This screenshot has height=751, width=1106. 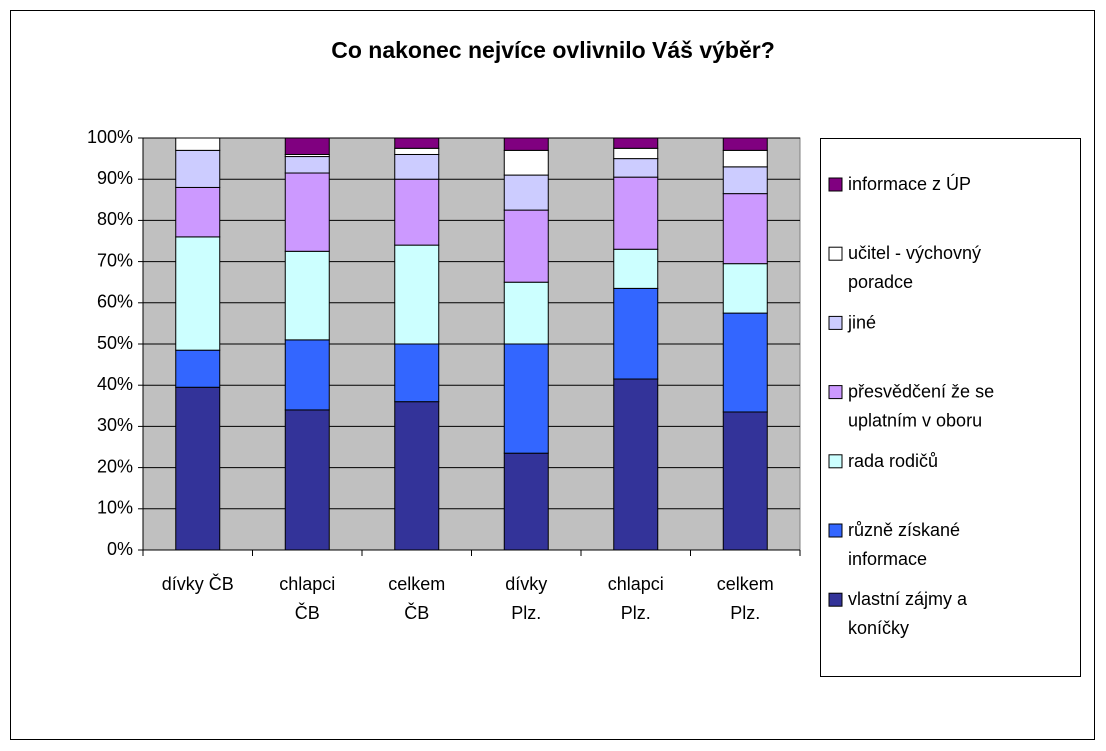 What do you see at coordinates (745, 598) in the screenshot?
I see `x-tick-label: celkem Plz.` at bounding box center [745, 598].